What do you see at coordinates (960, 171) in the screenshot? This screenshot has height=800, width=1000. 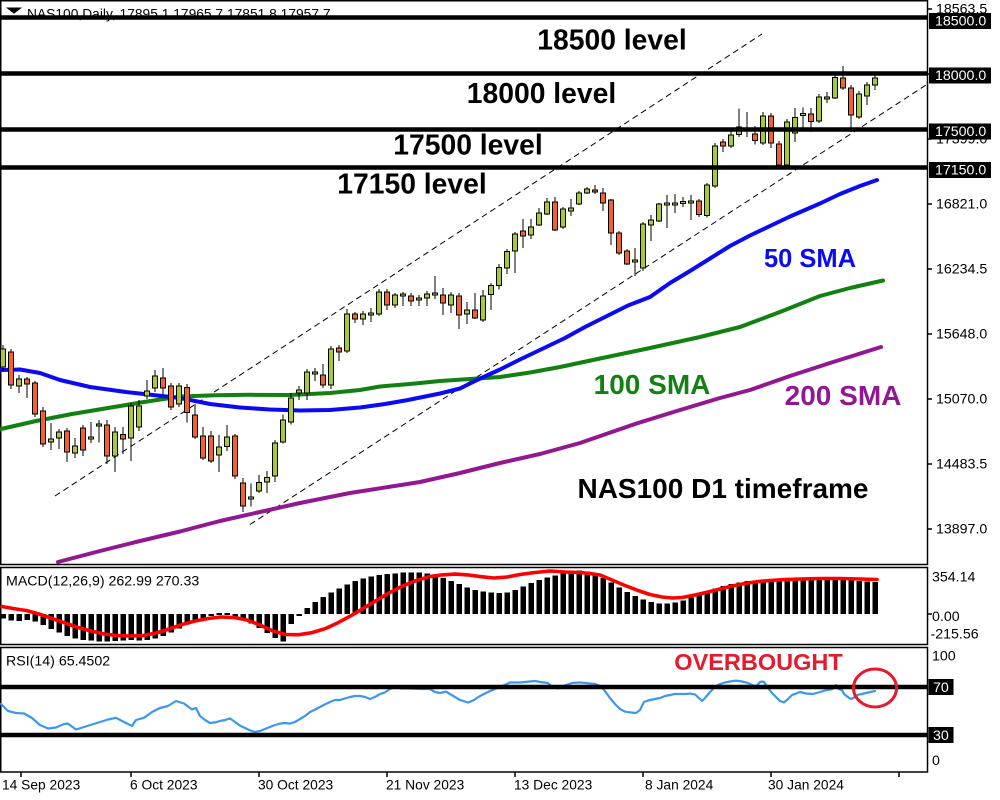 I see `svg-text: 17150.0` at bounding box center [960, 171].